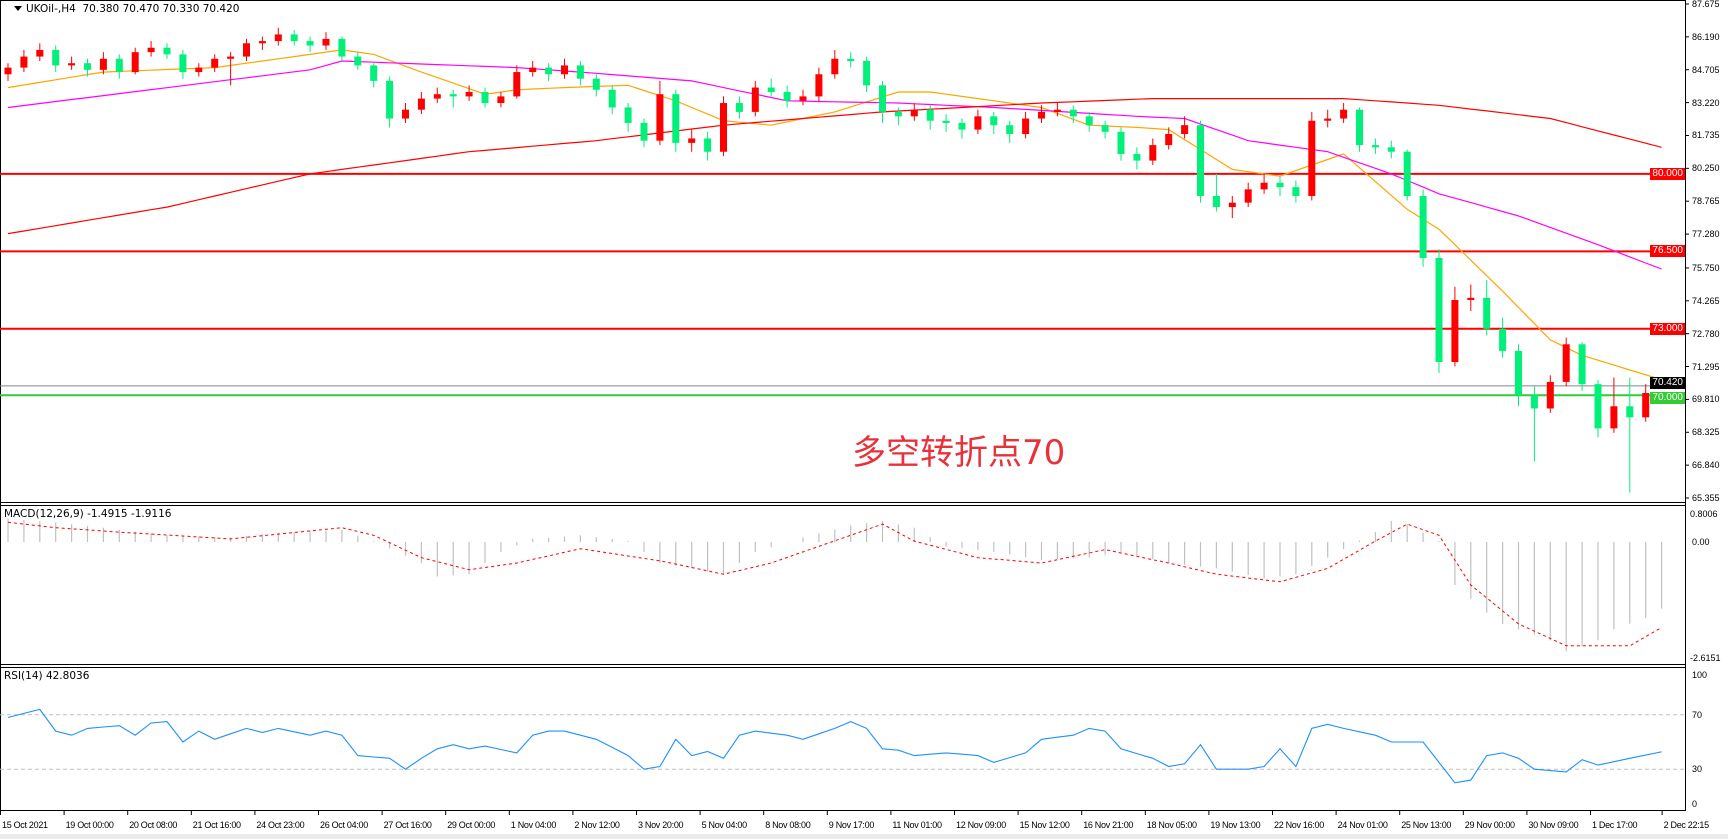 This screenshot has height=839, width=1728. What do you see at coordinates (1705, 658) in the screenshot?
I see `macd-tick-label: -2.6151` at bounding box center [1705, 658].